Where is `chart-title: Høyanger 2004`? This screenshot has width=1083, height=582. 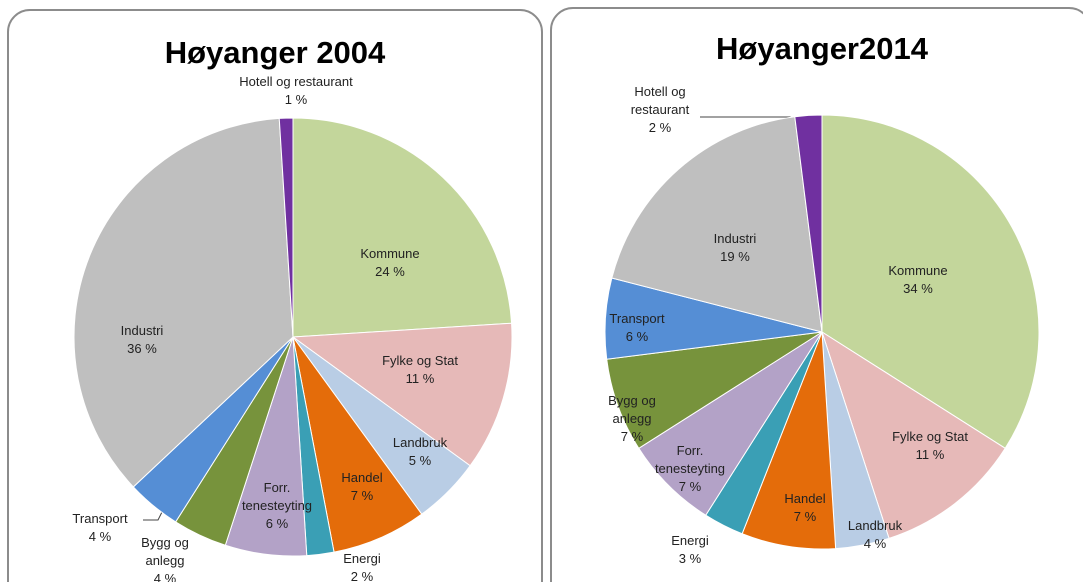
chart-title: Høyanger 2004 is located at coordinates (275, 52).